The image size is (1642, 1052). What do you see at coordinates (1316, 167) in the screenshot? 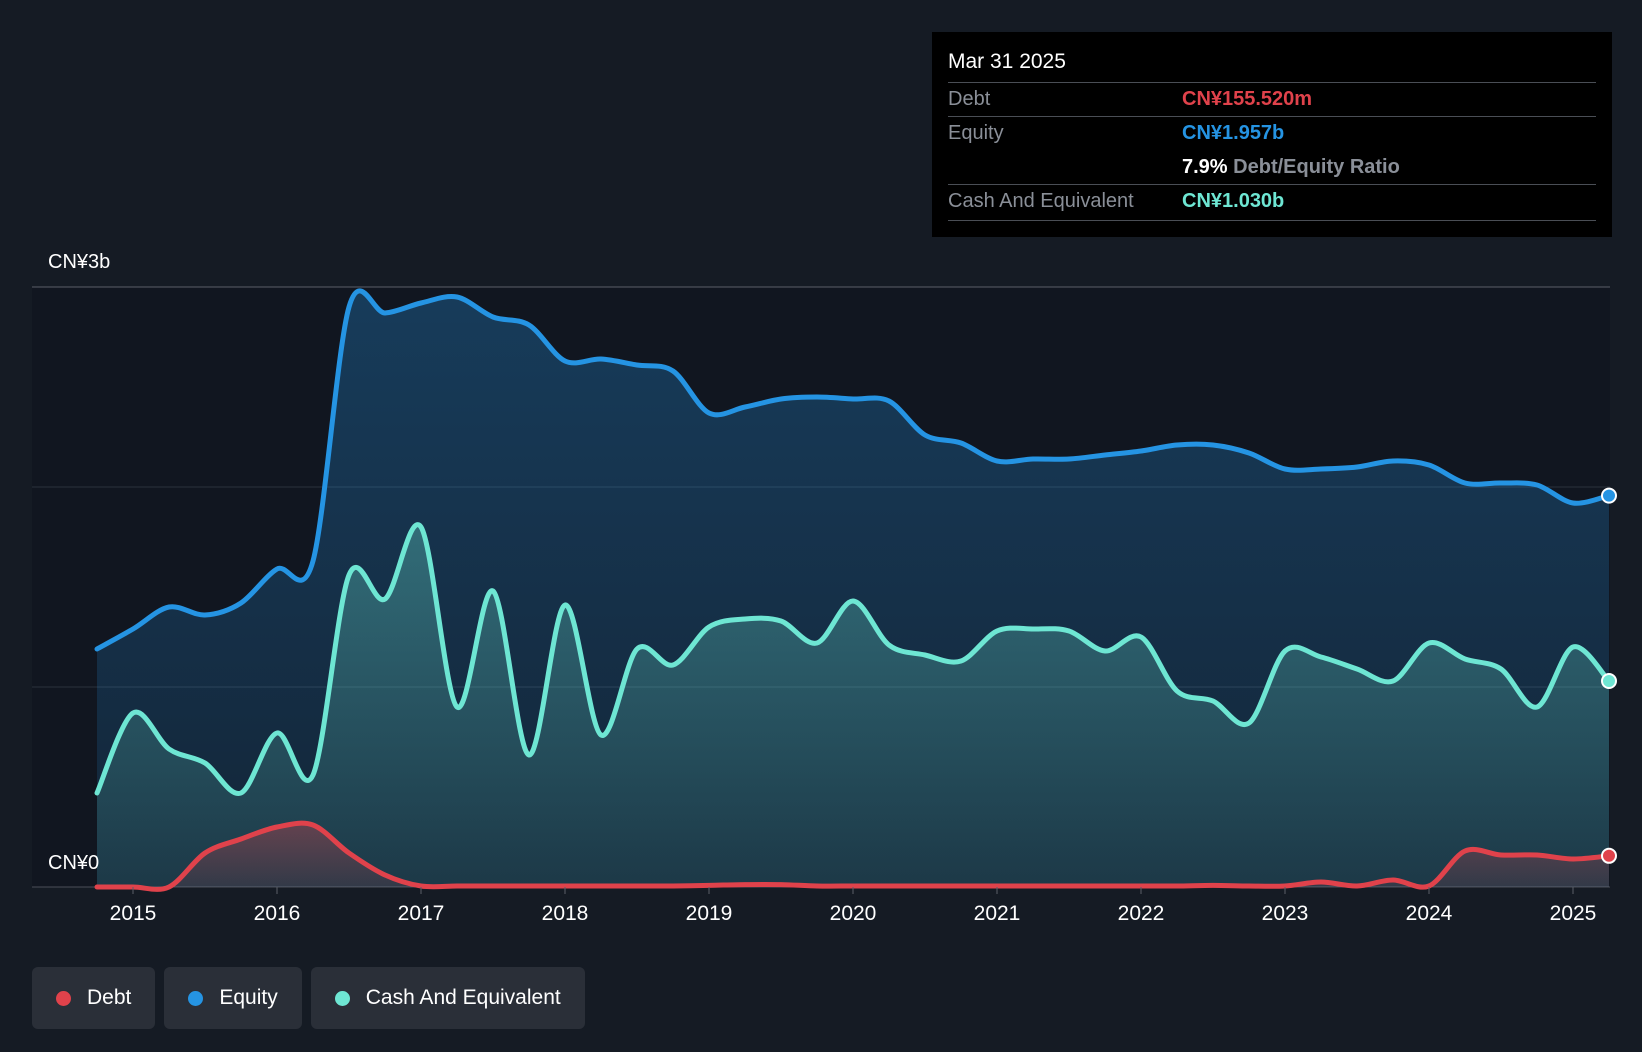
I see `tooltip-ratio-label: Debt/Equity Ratio` at bounding box center [1316, 167].